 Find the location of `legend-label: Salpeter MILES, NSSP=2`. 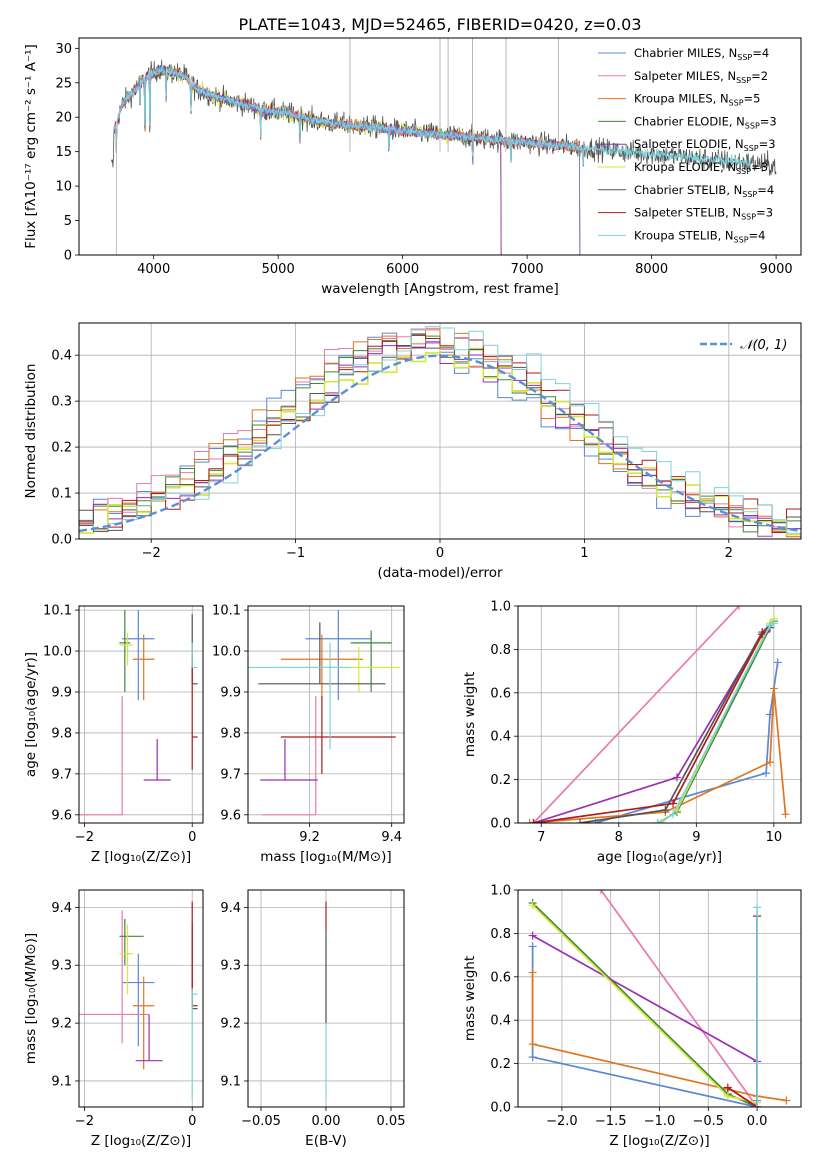

legend-label: Salpeter MILES, NSSP=2 is located at coordinates (701, 77).